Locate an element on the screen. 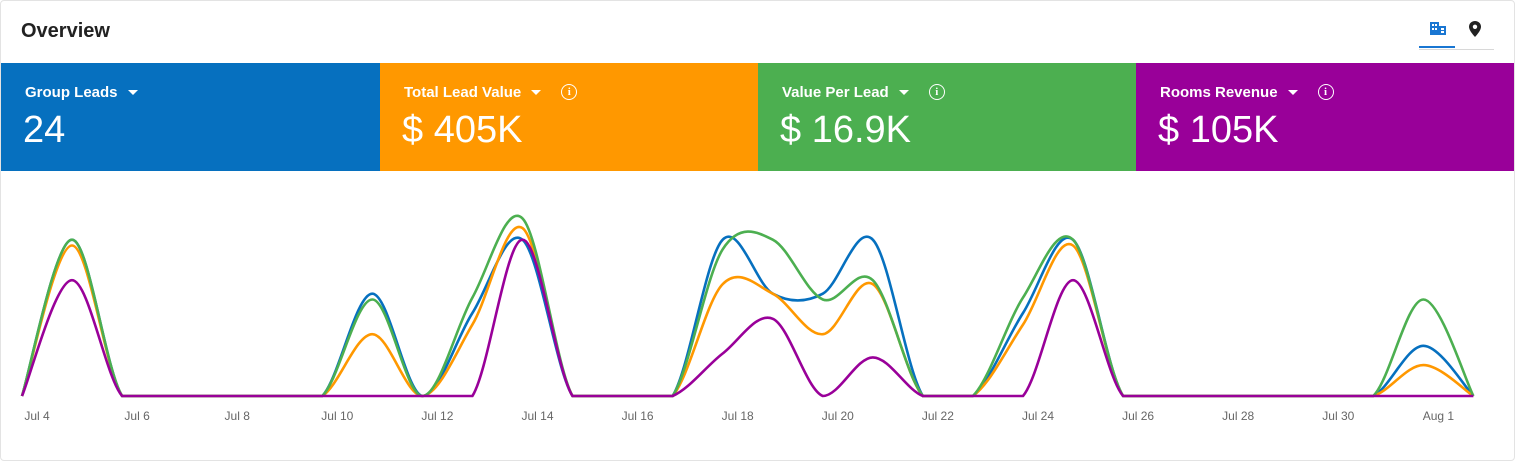 The image size is (1515, 461). kpi-dropdown: Rooms Revenue i is located at coordinates (1247, 92).